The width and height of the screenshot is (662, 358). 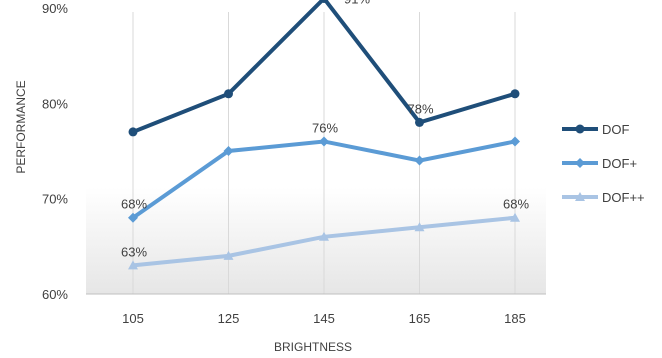 I want to click on data-label: 76%, so click(x=325, y=127).